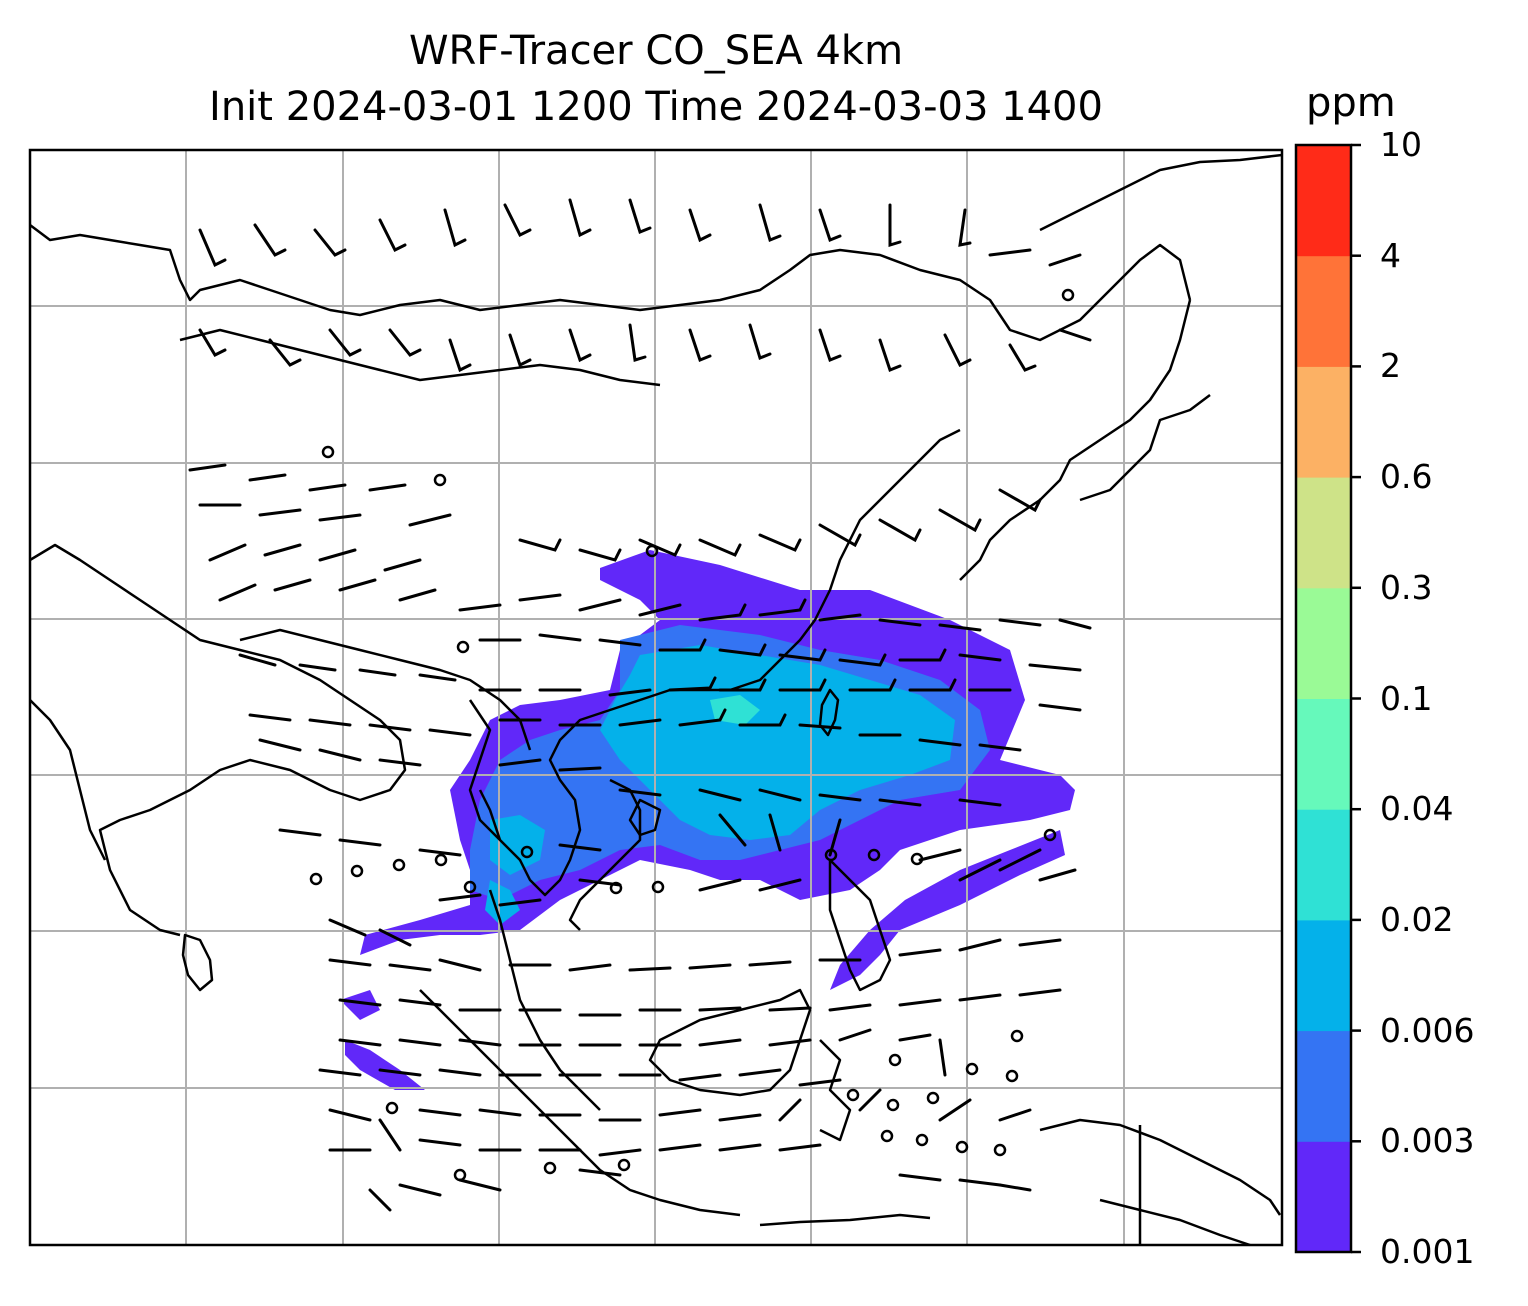 The image size is (1528, 1306). What do you see at coordinates (730, 1042) in the screenshot?
I see `coast-borneo` at bounding box center [730, 1042].